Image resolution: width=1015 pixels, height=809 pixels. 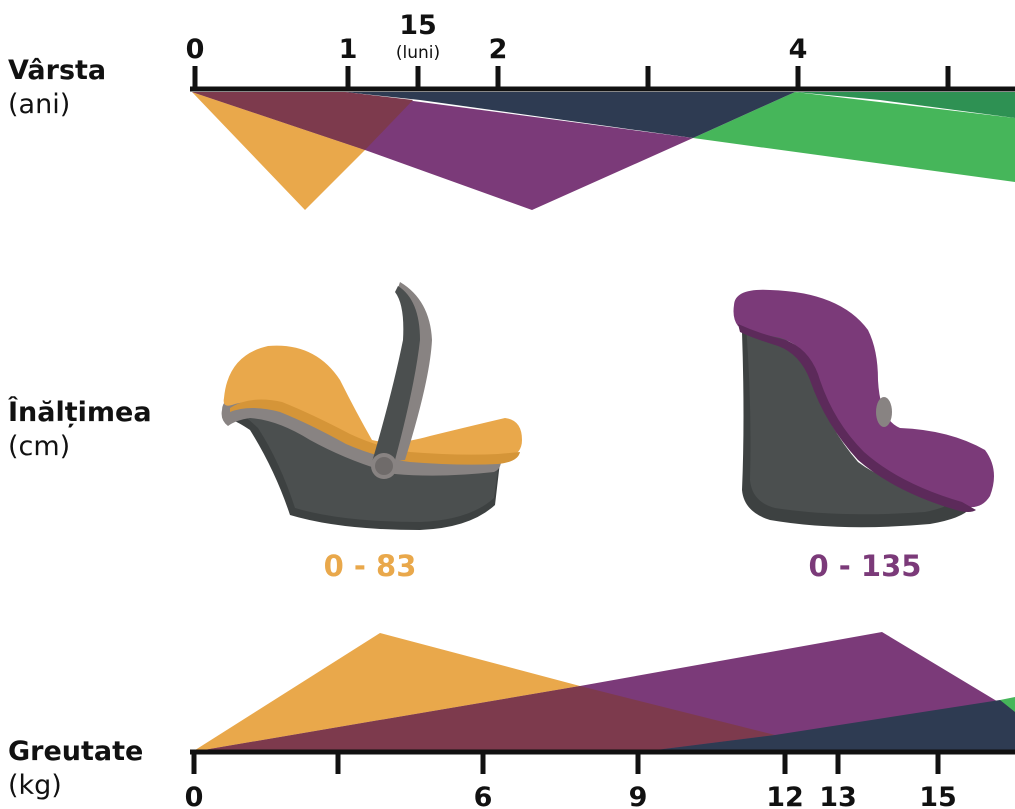 What do you see at coordinates (39, 446) in the screenshot?
I see `height-label-unit: (cm)` at bounding box center [39, 446].